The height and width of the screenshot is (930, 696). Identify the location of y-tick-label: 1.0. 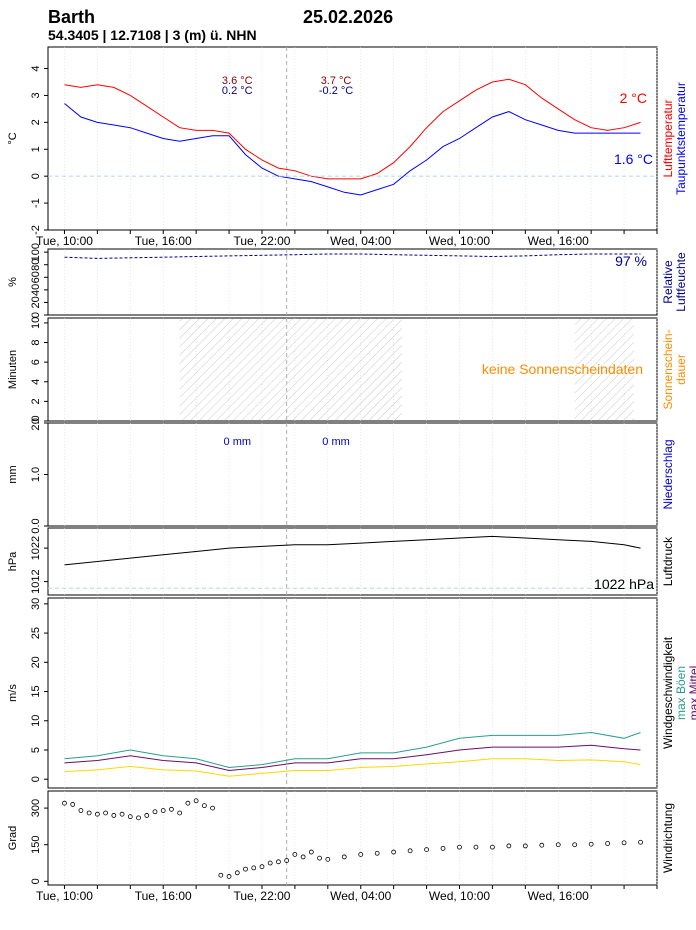
(36, 474).